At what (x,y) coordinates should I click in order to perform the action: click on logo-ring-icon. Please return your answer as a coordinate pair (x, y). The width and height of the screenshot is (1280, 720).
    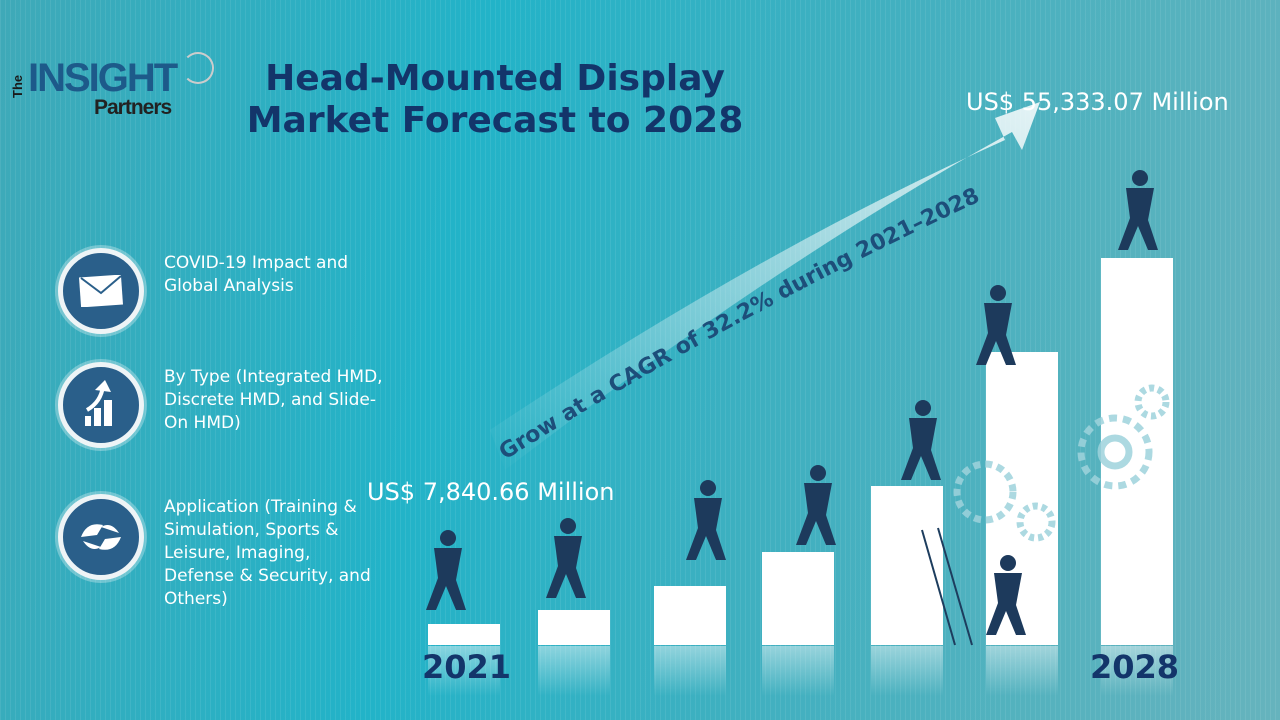
    Looking at the image, I should click on (198, 68).